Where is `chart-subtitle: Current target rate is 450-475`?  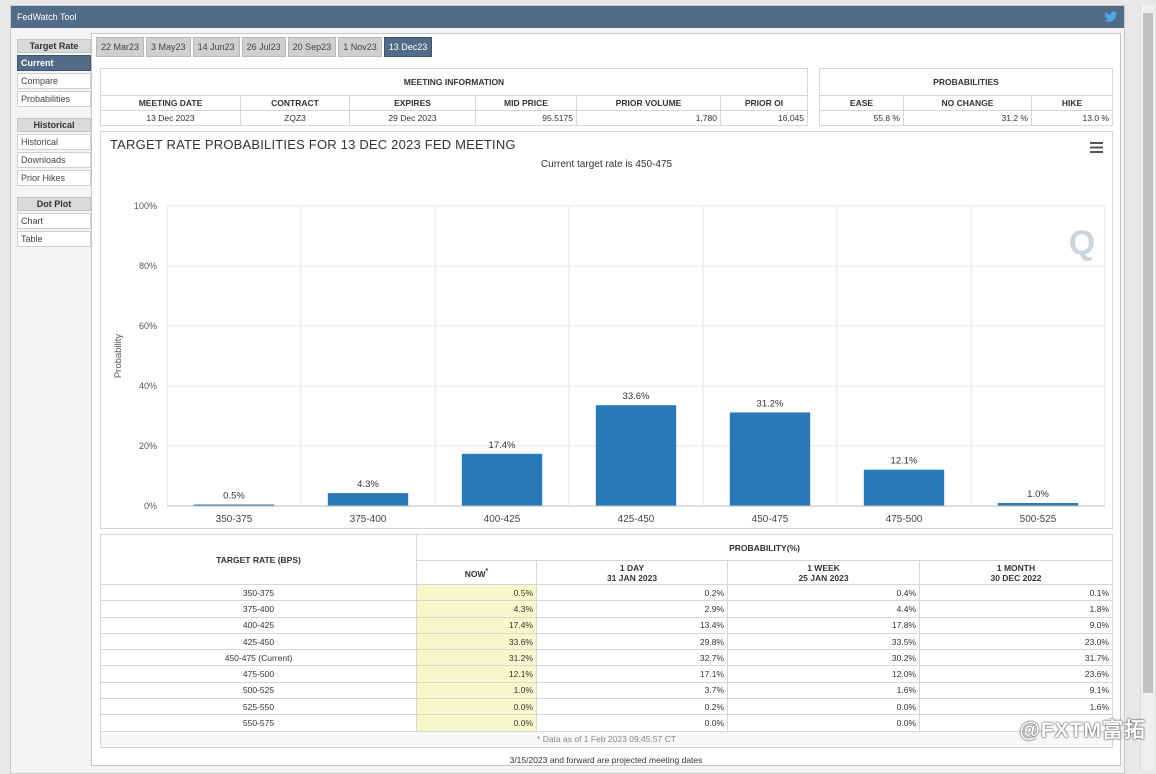
chart-subtitle: Current target rate is 450-475 is located at coordinates (606, 164).